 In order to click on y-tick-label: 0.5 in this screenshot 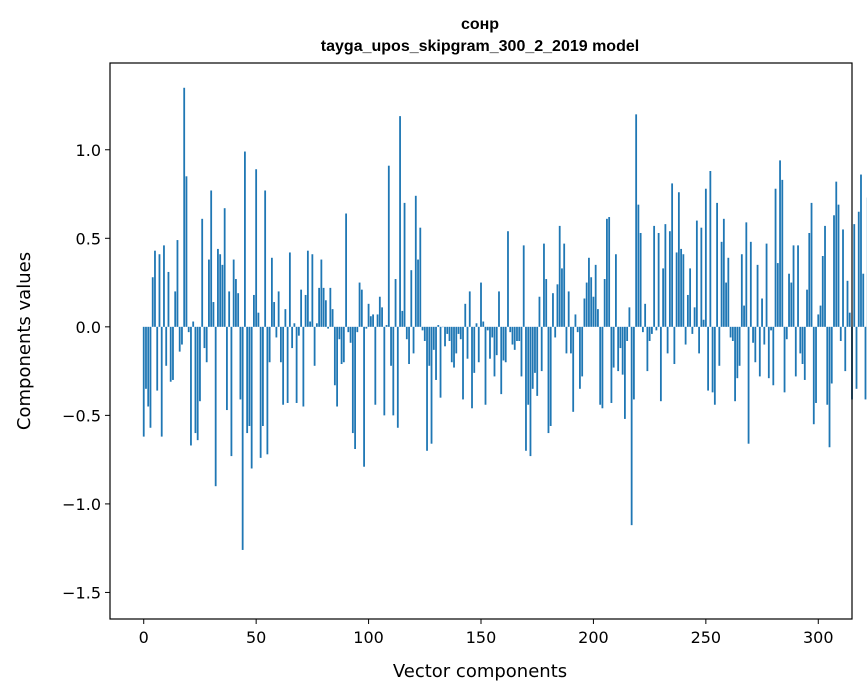, I will do `click(88, 238)`.